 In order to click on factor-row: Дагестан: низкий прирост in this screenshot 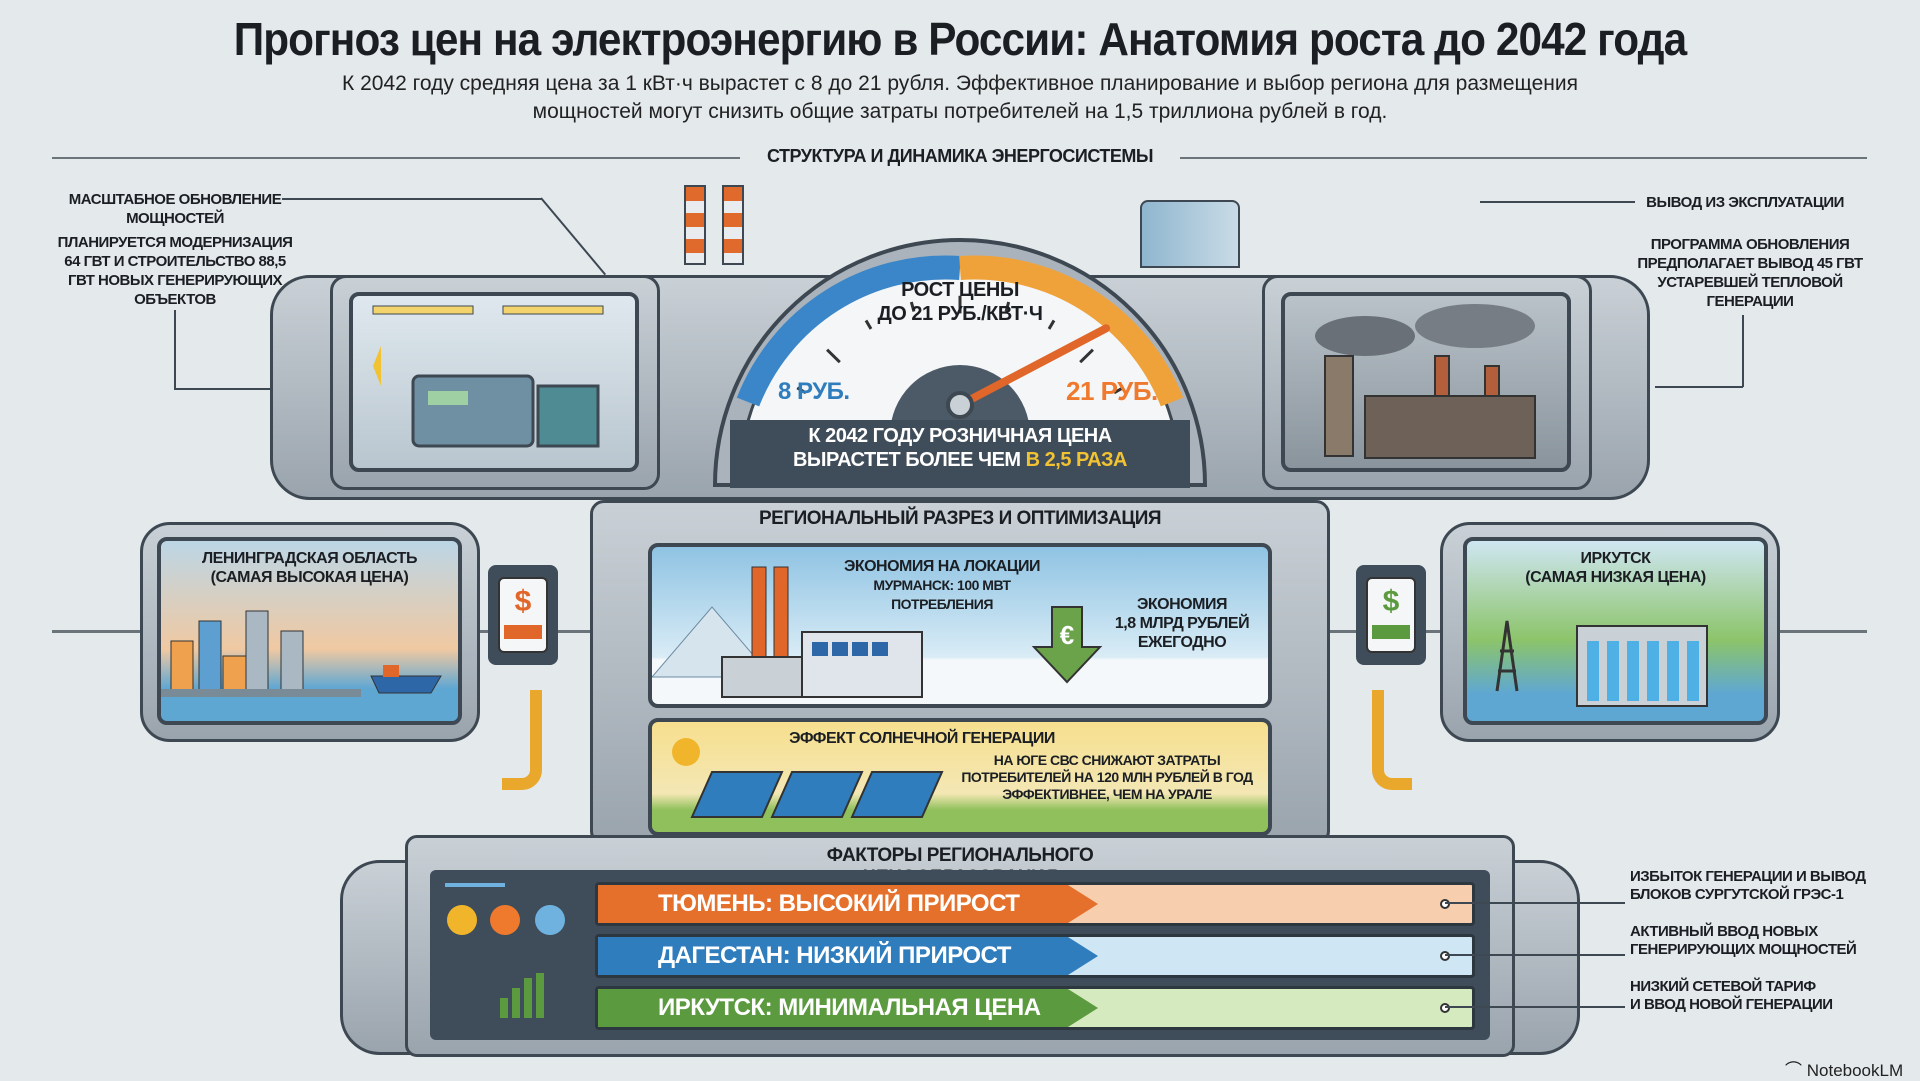, I will do `click(1035, 956)`.